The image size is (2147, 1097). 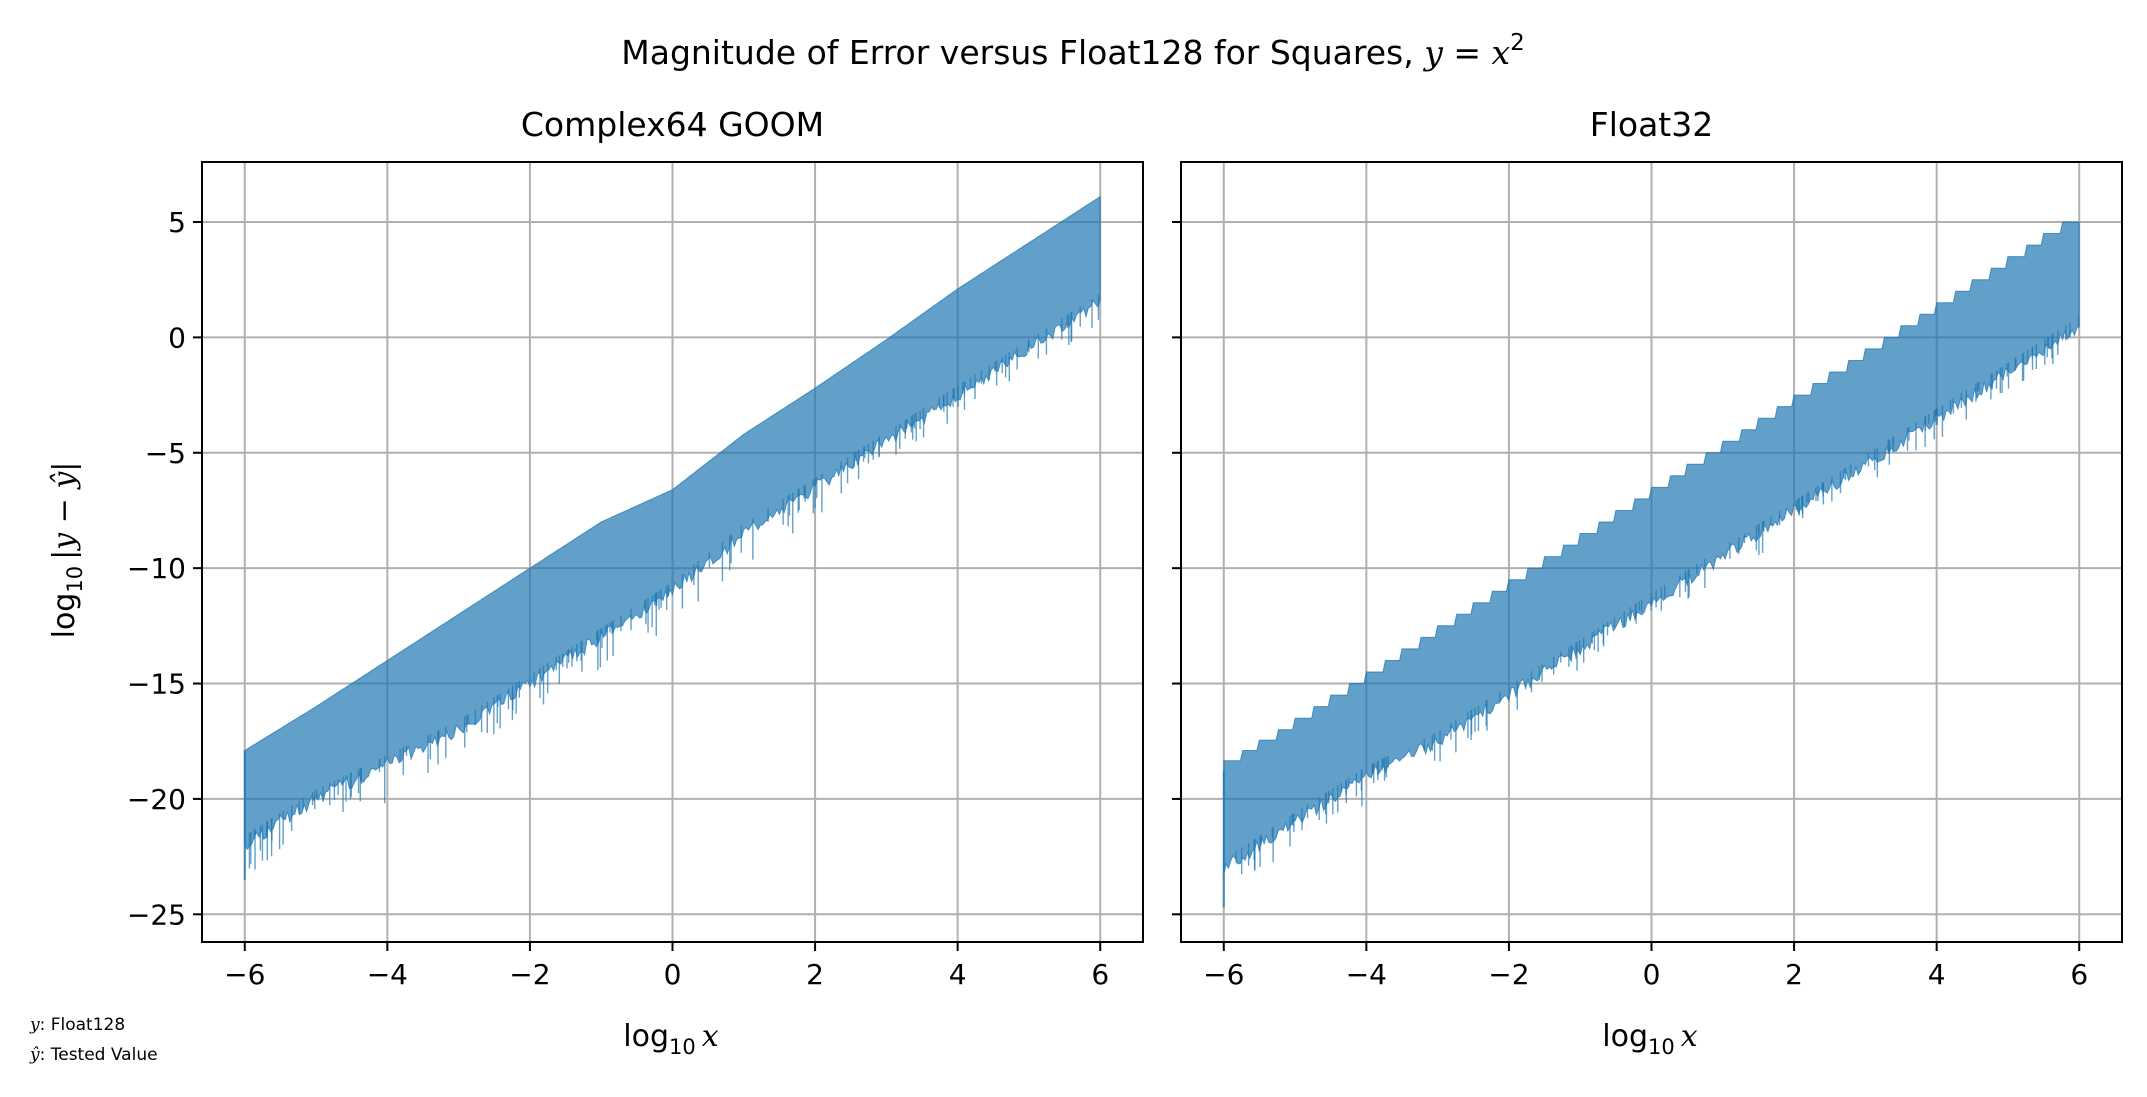 What do you see at coordinates (177, 222) in the screenshot?
I see `y-tick-label: 5` at bounding box center [177, 222].